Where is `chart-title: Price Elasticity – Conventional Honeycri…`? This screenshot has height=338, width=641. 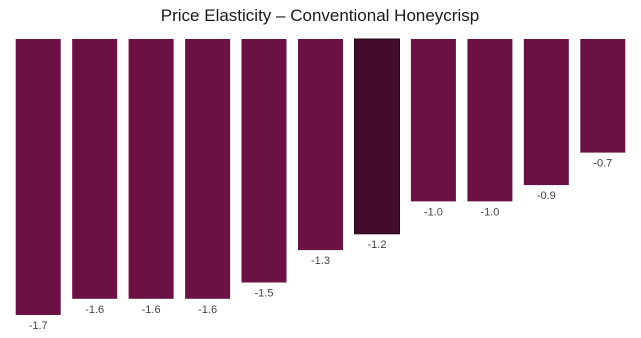 chart-title: Price Elasticity – Conventional Honeycri… is located at coordinates (320, 15).